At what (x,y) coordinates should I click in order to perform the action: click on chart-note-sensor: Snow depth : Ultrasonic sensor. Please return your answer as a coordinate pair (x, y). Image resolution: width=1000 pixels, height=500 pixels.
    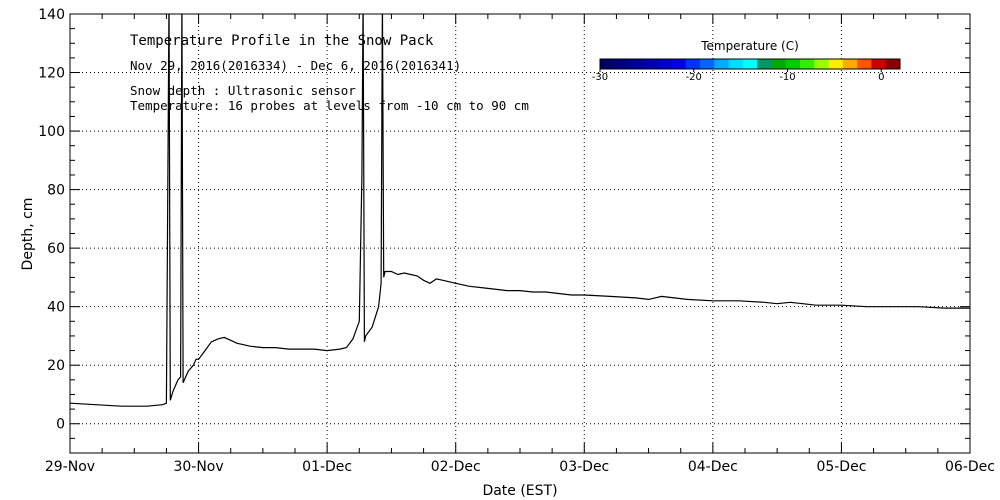
    Looking at the image, I should click on (243, 90).